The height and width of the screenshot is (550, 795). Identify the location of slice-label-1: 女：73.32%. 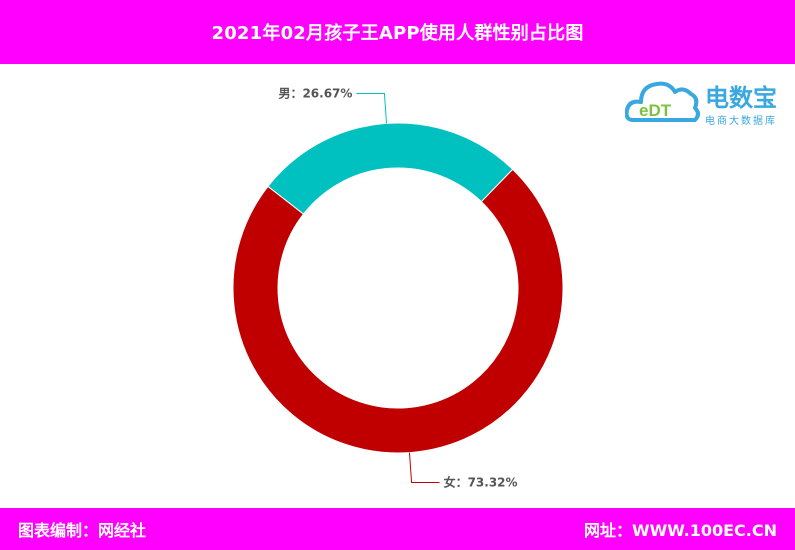
(481, 482).